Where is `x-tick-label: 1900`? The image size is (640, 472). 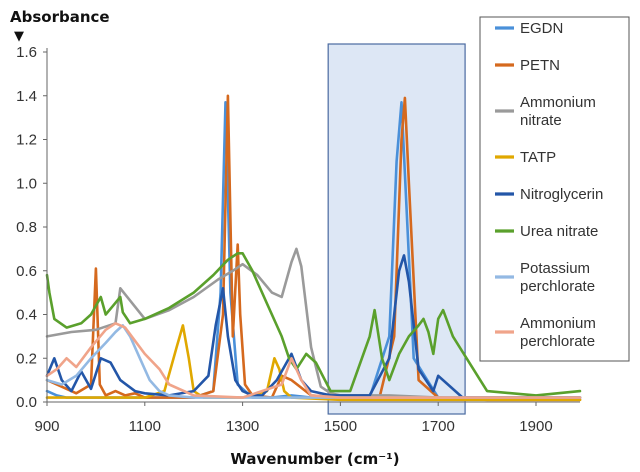
x-tick-label: 1900 is located at coordinates (535, 426).